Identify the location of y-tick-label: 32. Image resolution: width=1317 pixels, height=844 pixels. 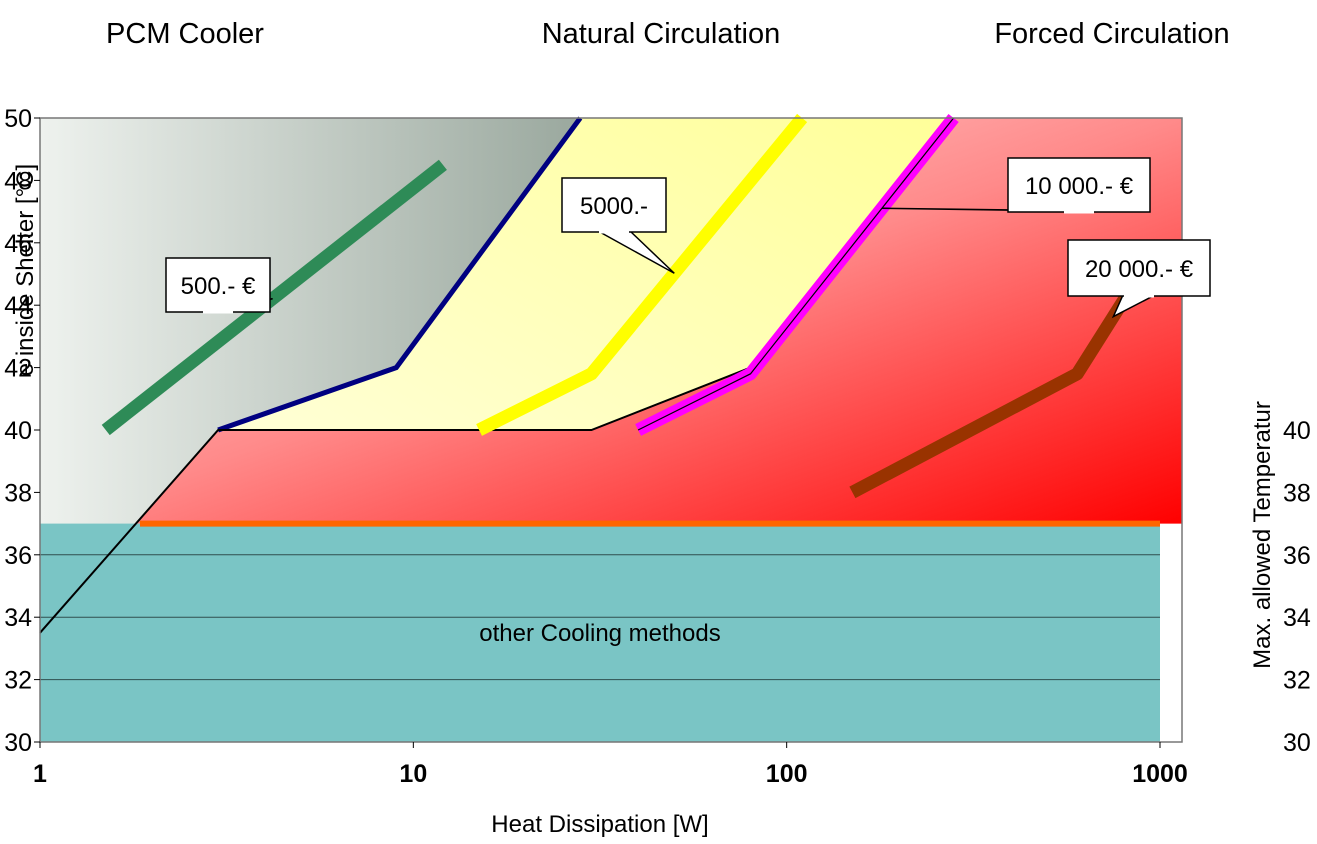
(18, 681).